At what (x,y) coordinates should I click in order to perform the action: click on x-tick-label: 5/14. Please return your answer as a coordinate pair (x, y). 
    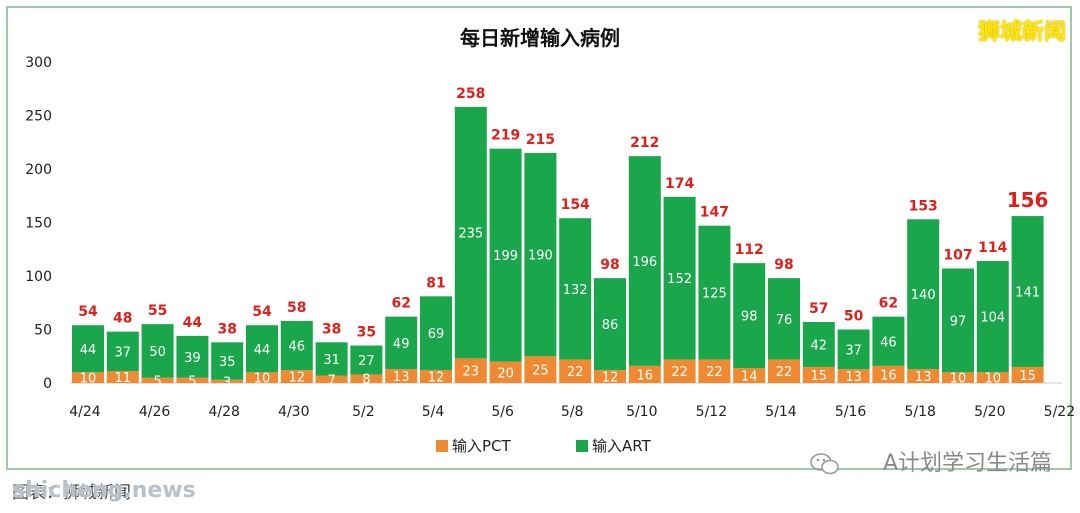
    Looking at the image, I should click on (781, 412).